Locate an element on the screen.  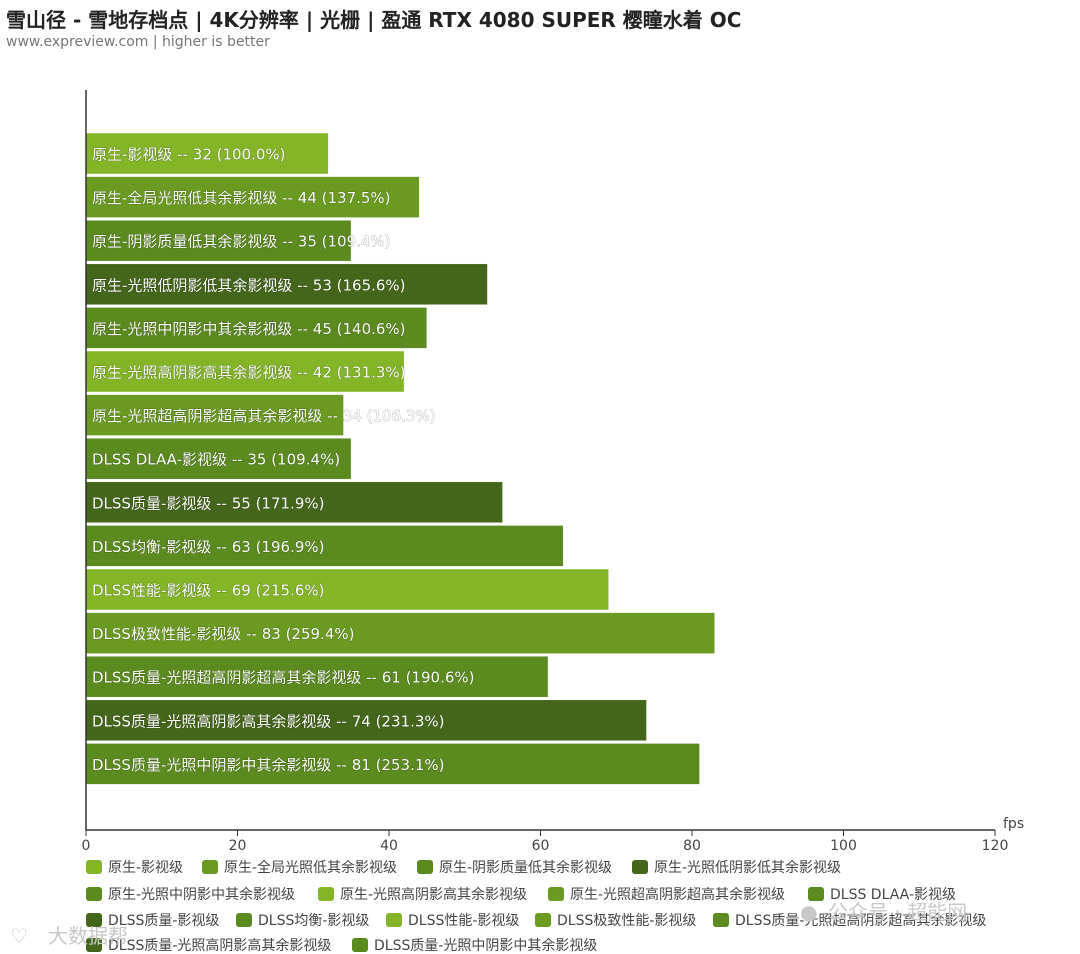
watermark-left: 大数据帮 is located at coordinates (88, 936).